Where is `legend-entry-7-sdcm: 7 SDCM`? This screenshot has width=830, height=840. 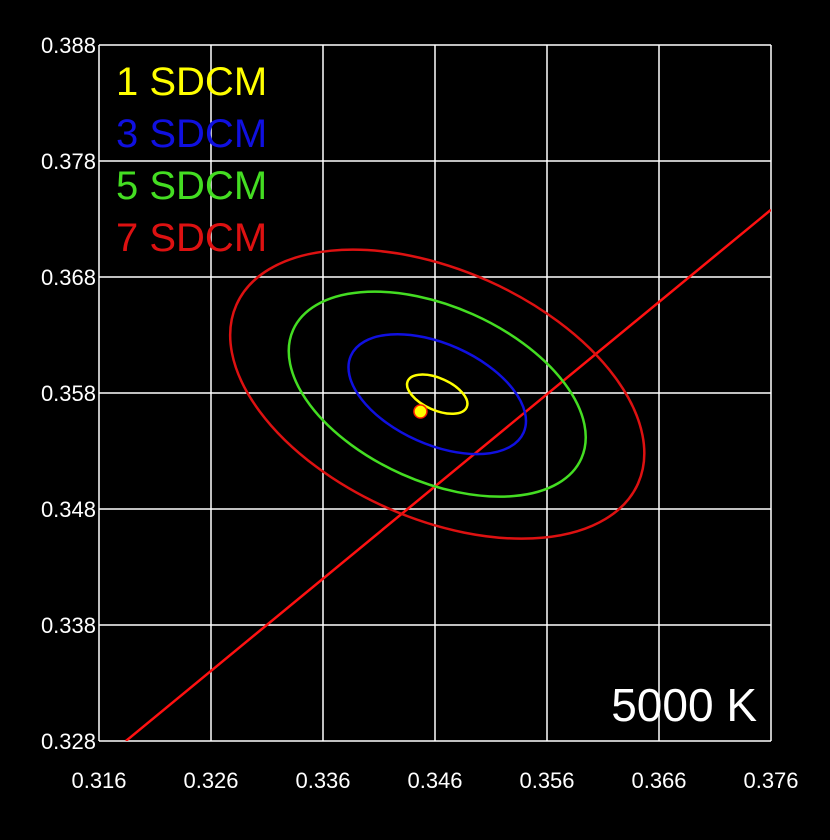 legend-entry-7-sdcm: 7 SDCM is located at coordinates (191, 238).